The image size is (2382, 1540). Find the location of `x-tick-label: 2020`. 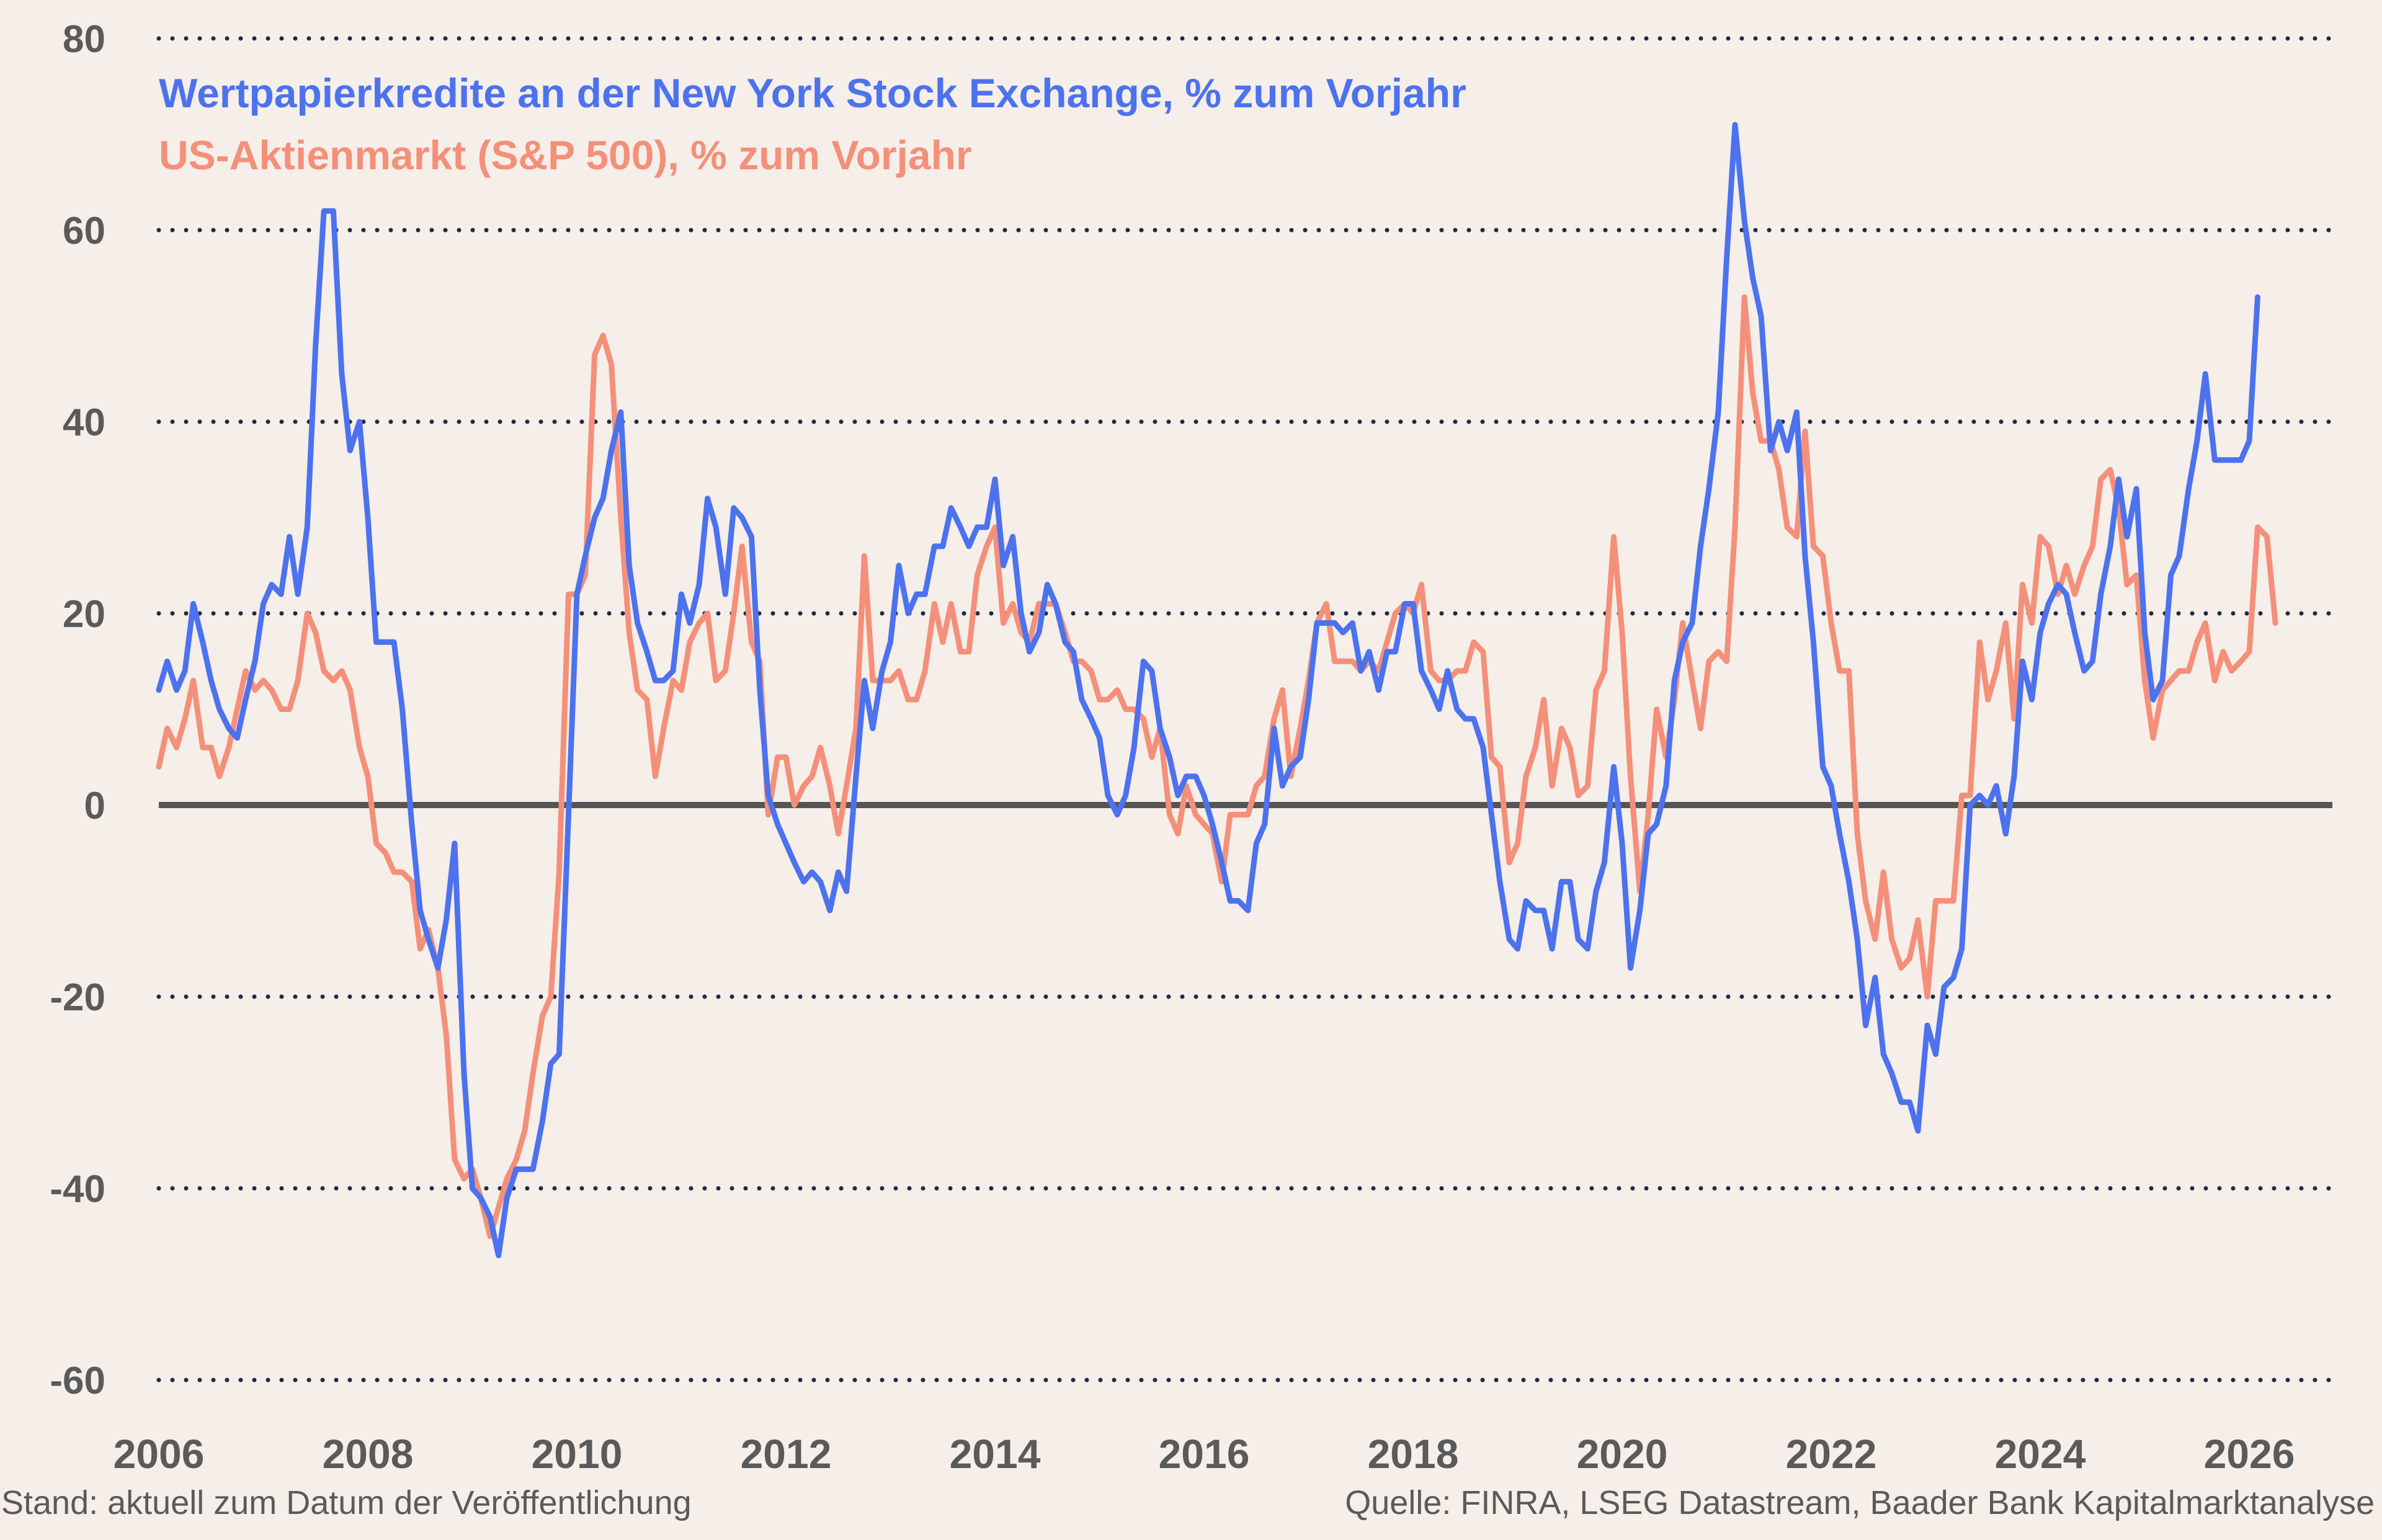

x-tick-label: 2020 is located at coordinates (1623, 1454).